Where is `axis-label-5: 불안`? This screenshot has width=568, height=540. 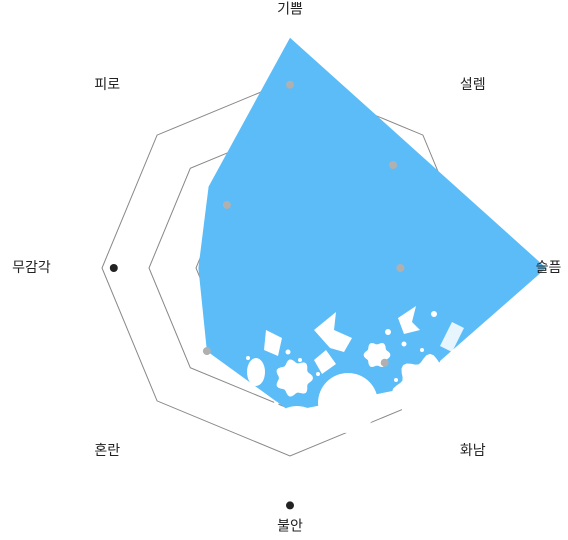 axis-label-5: 불안 is located at coordinates (290, 527).